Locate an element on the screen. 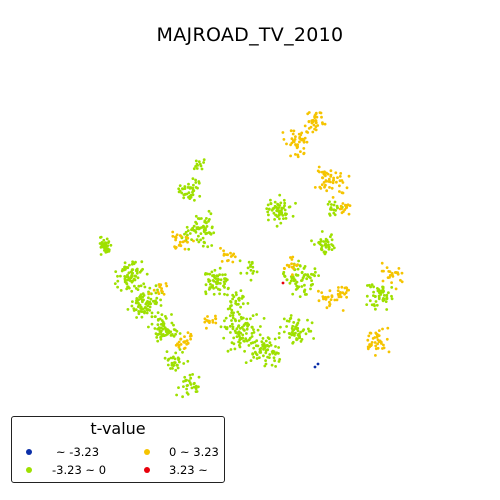 The height and width of the screenshot is (500, 500). map-point-neg-high is located at coordinates (318, 364).